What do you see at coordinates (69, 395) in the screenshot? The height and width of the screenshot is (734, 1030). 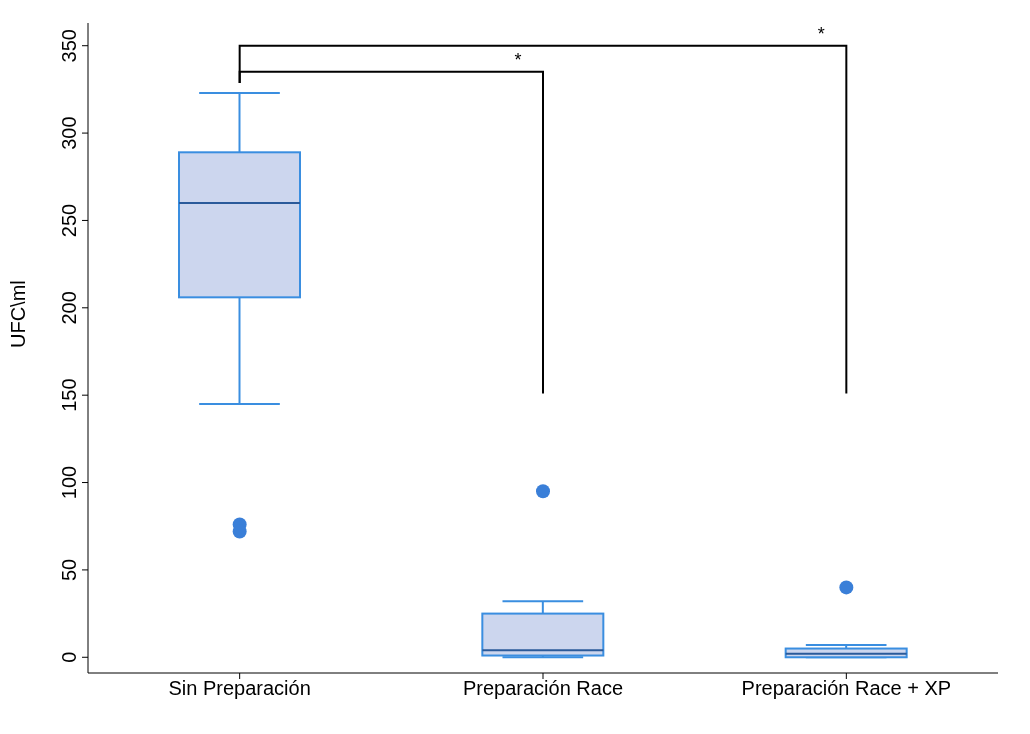 I see `y-tick-label: 150` at bounding box center [69, 395].